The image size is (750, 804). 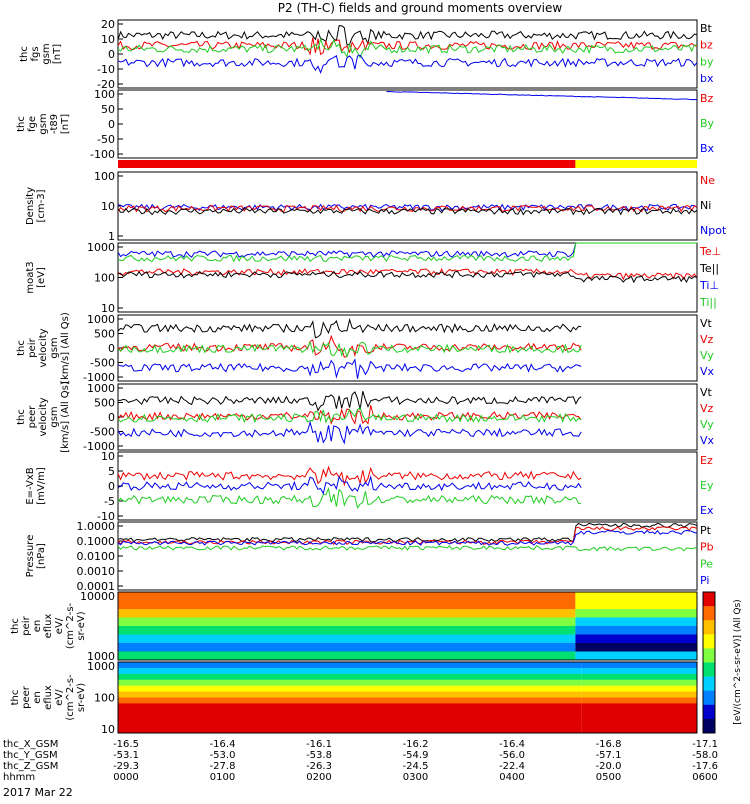 What do you see at coordinates (407, 548) in the screenshot?
I see `series-line-Pe` at bounding box center [407, 548].